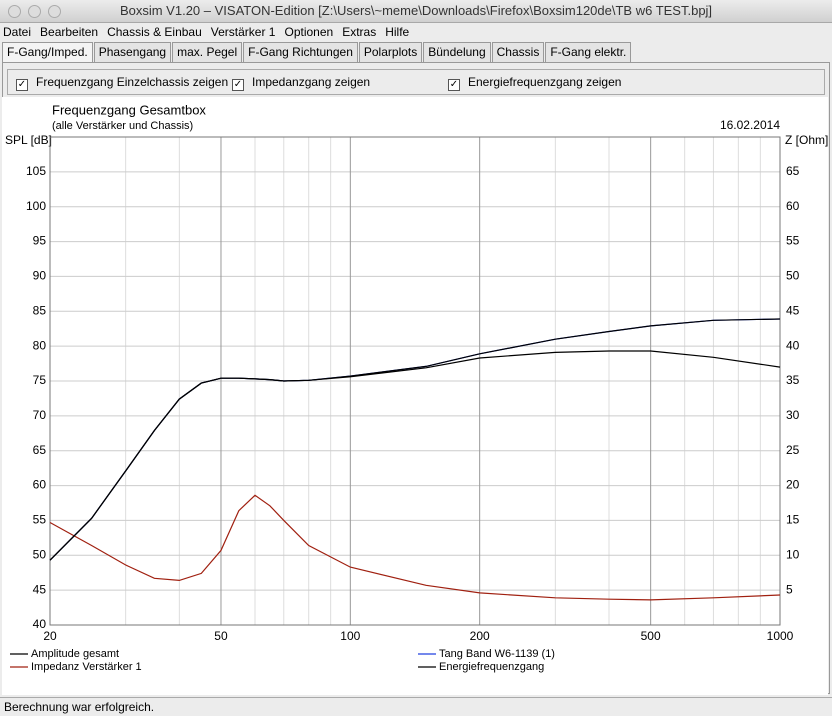  What do you see at coordinates (17, 32) in the screenshot?
I see `menu-item: Datei` at bounding box center [17, 32].